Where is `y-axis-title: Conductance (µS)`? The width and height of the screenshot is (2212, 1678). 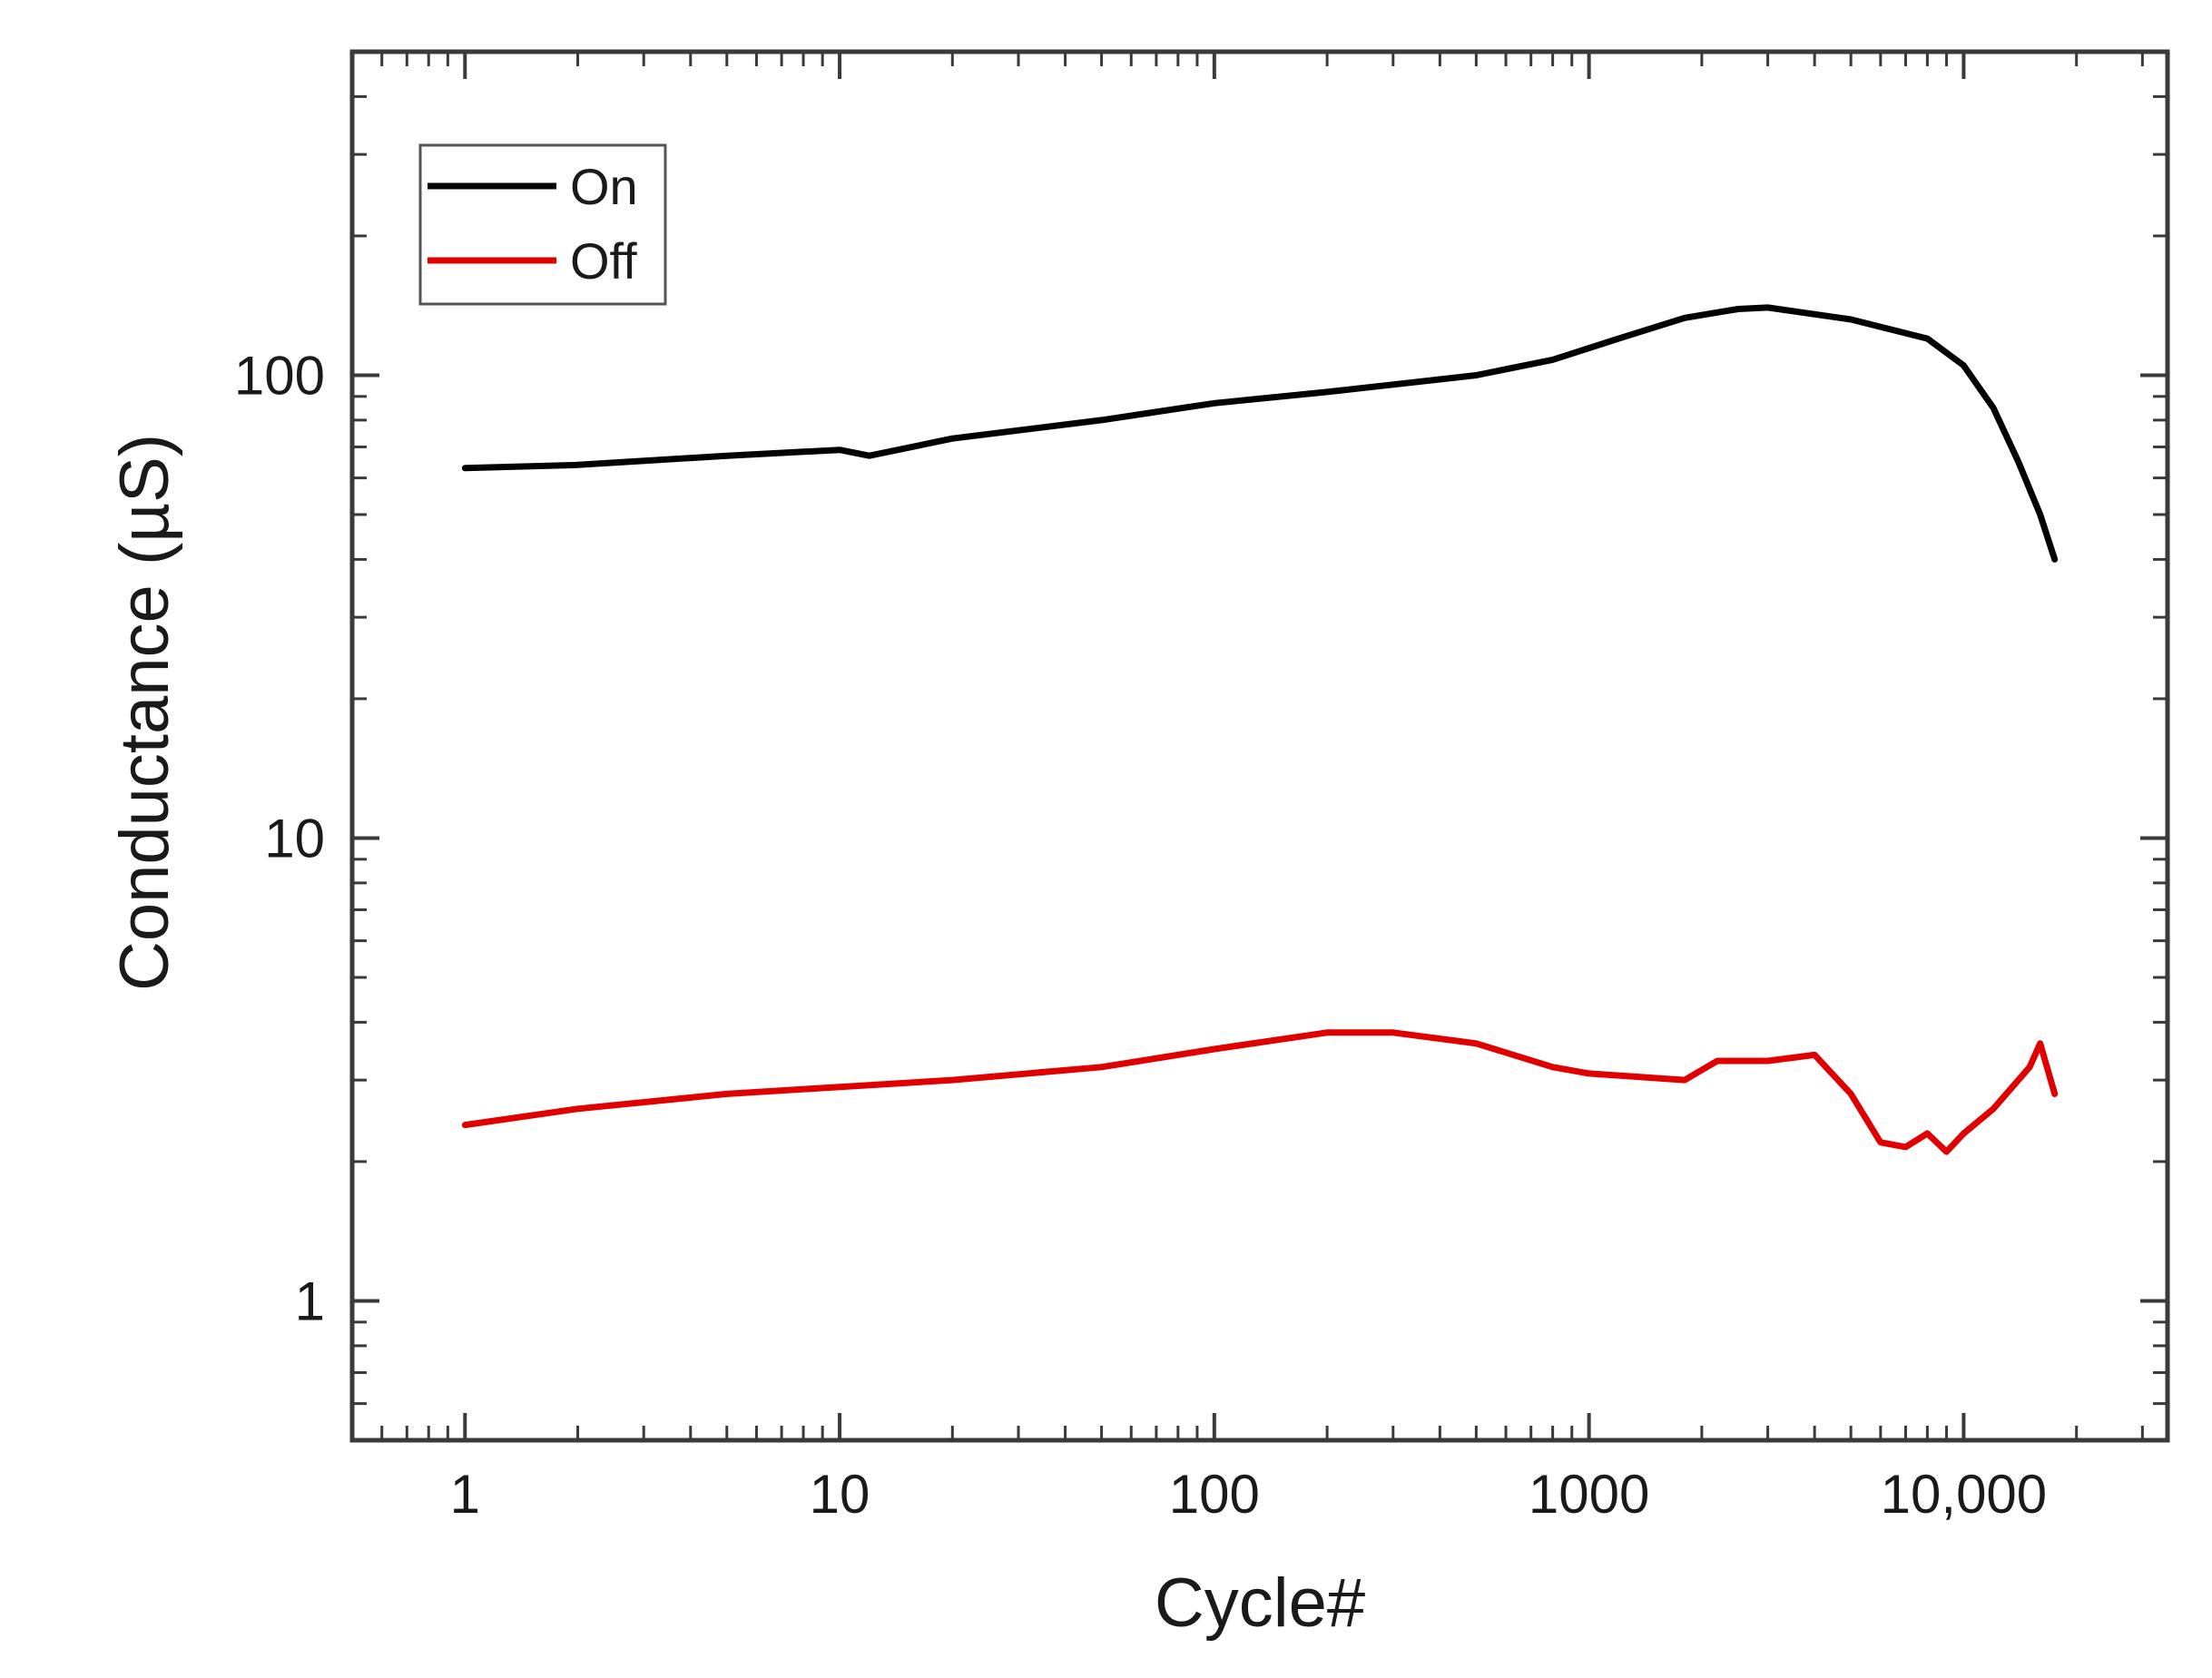
y-axis-title: Conductance (µS) is located at coordinates (144, 712).